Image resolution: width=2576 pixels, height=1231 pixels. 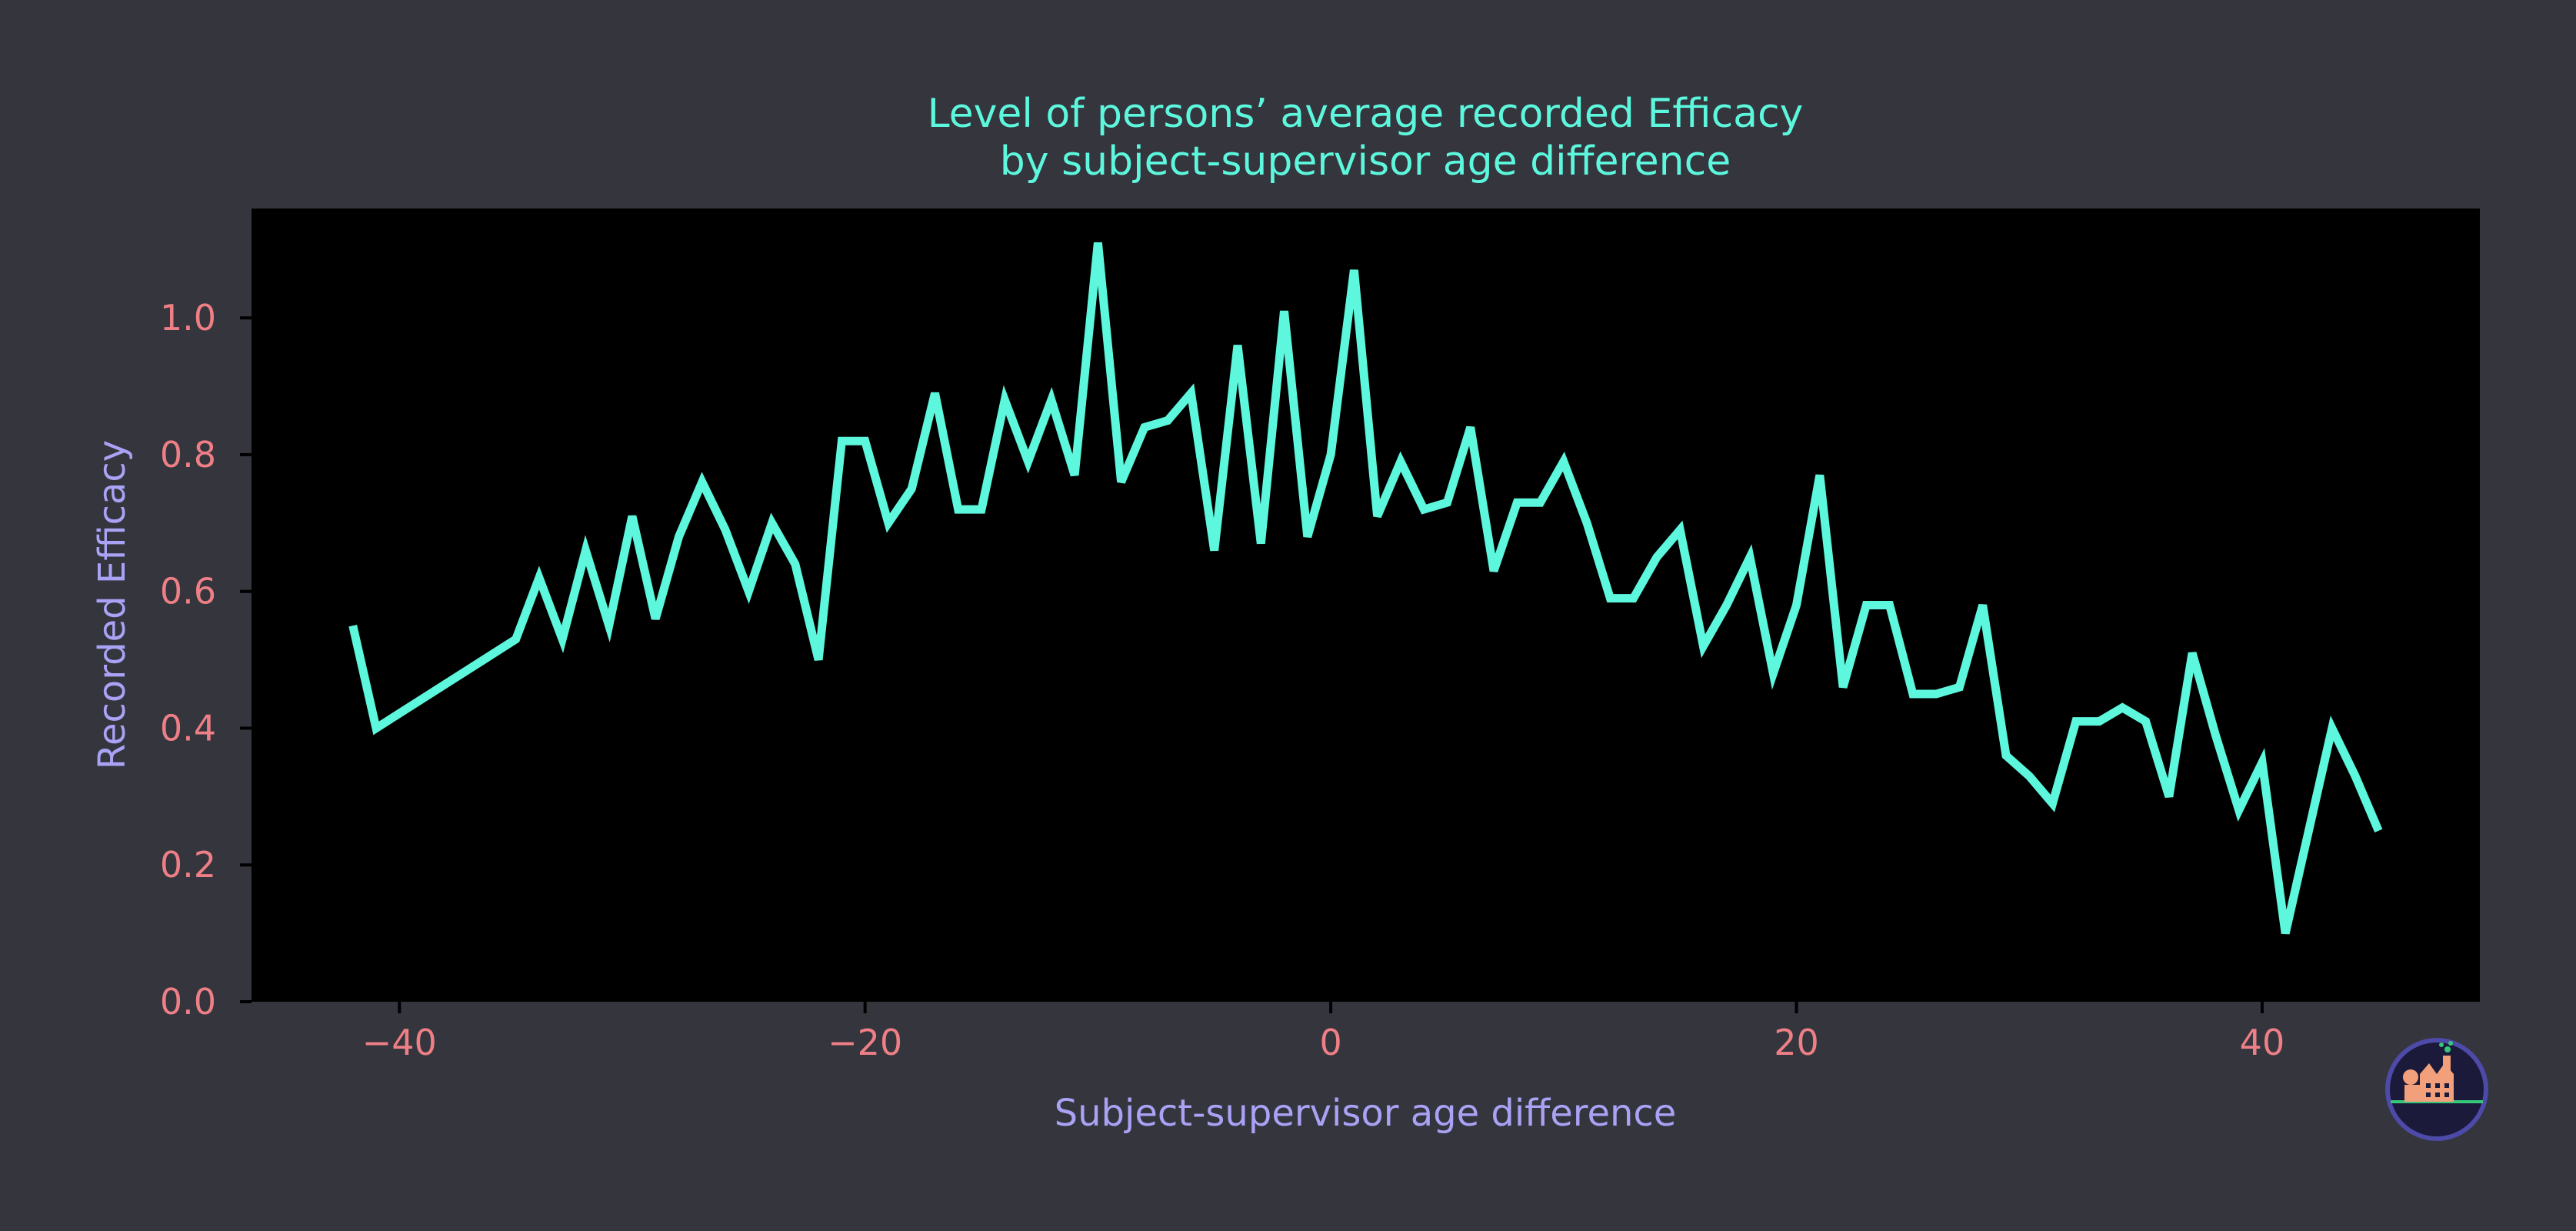 What do you see at coordinates (2436, 1089) in the screenshot?
I see `factory-logo-icon` at bounding box center [2436, 1089].